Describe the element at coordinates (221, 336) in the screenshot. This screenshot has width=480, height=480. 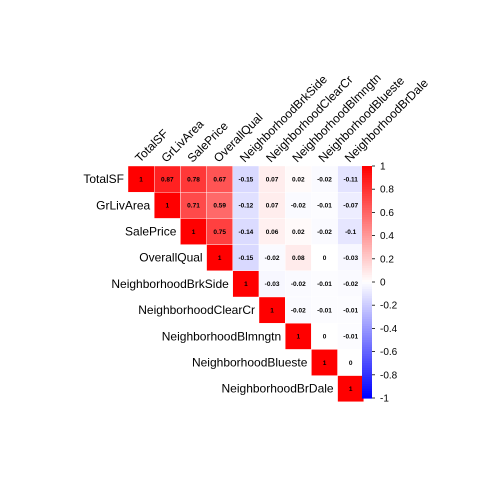
I see `row-label-NeighborhoodBlmngtn: NeighborhoodBlmngtn` at that location.